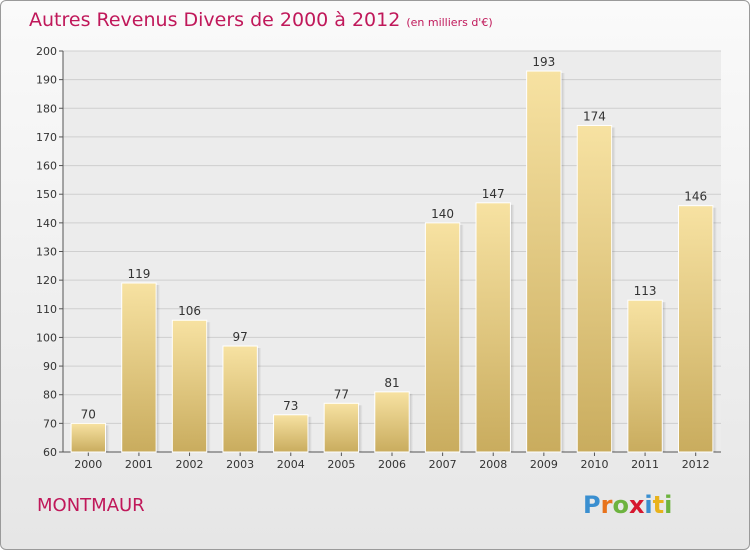  What do you see at coordinates (291, 464) in the screenshot?
I see `x-tick-label: 2004` at bounding box center [291, 464].